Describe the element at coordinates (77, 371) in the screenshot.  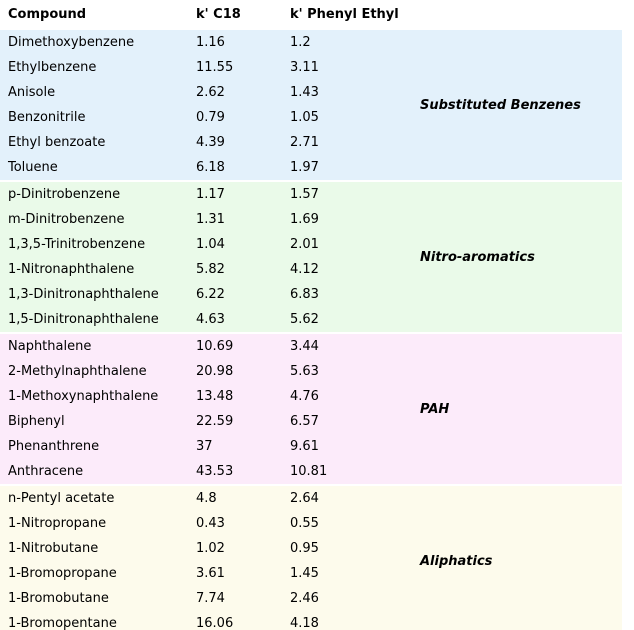
I see `compound-cell: 2-Methylnaphthalene` at that location.